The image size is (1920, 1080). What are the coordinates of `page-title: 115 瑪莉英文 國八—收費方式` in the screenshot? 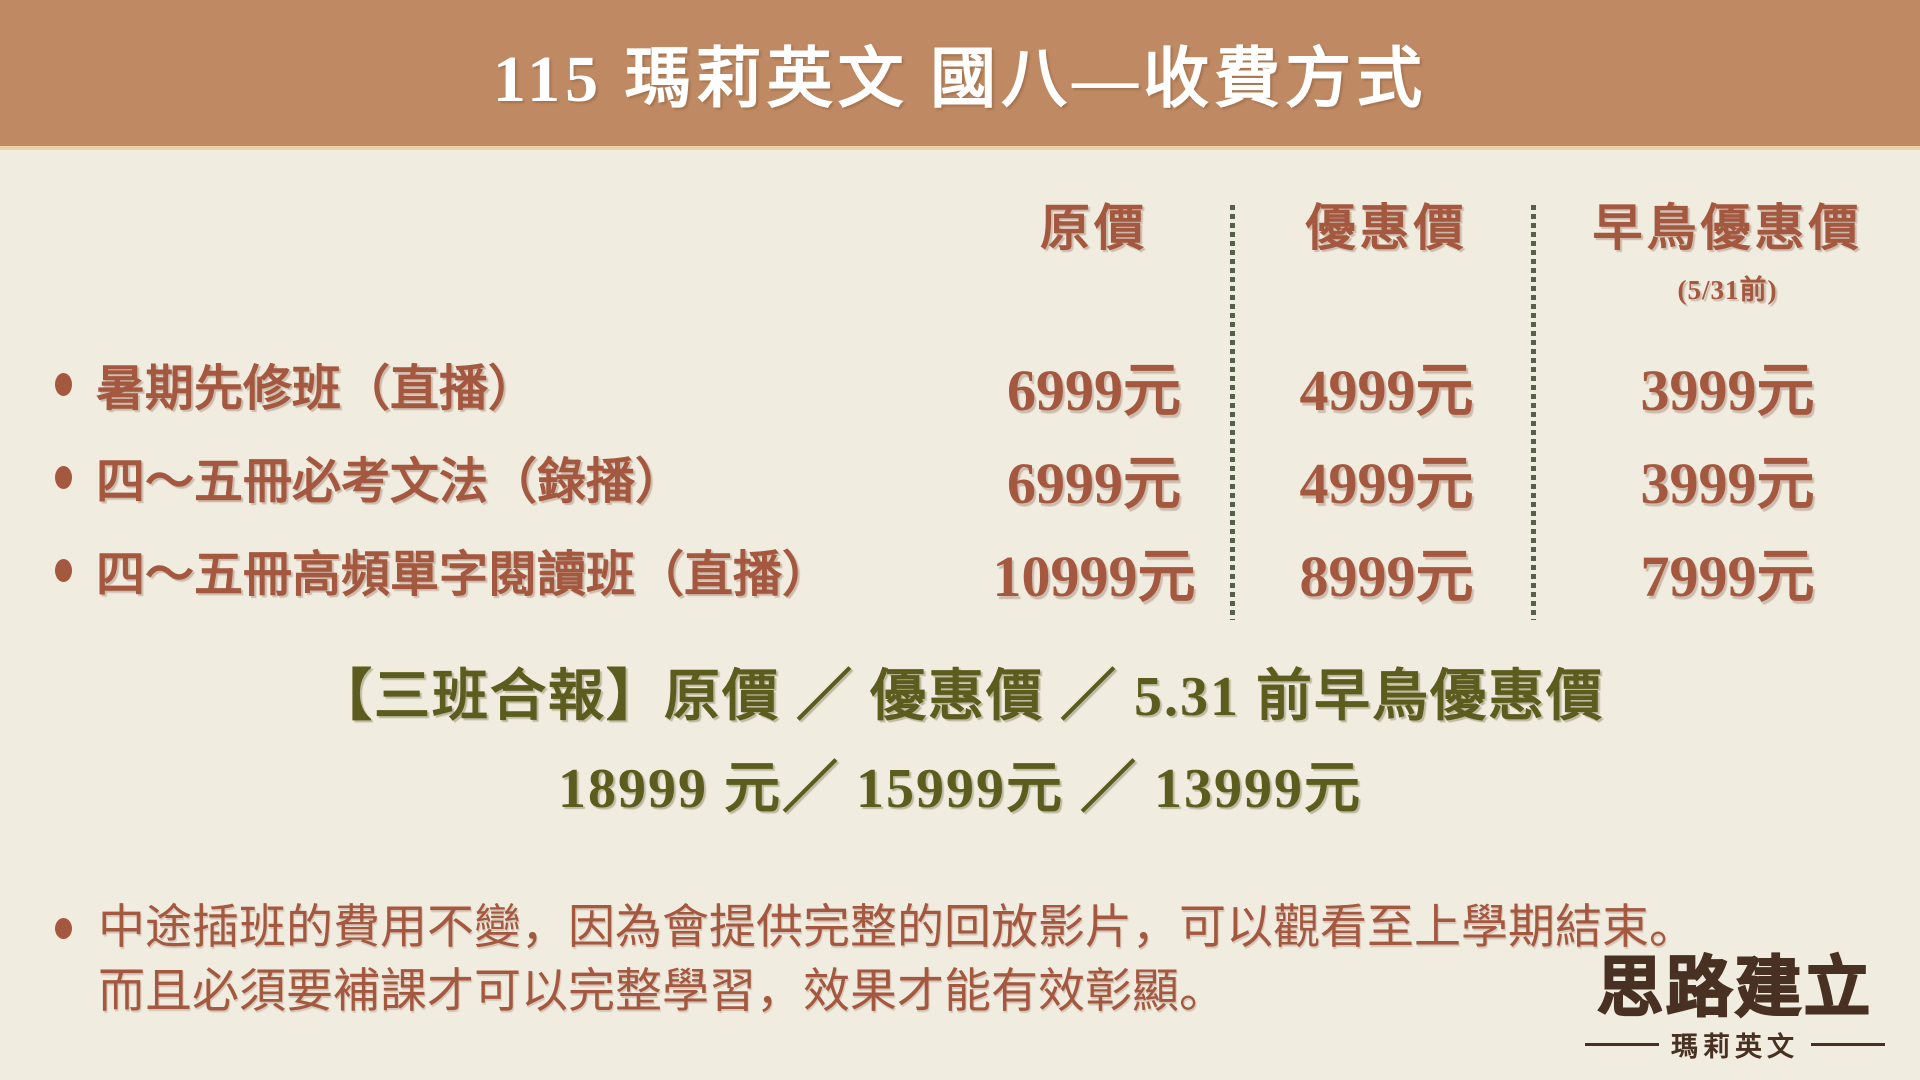 It's located at (960, 79).